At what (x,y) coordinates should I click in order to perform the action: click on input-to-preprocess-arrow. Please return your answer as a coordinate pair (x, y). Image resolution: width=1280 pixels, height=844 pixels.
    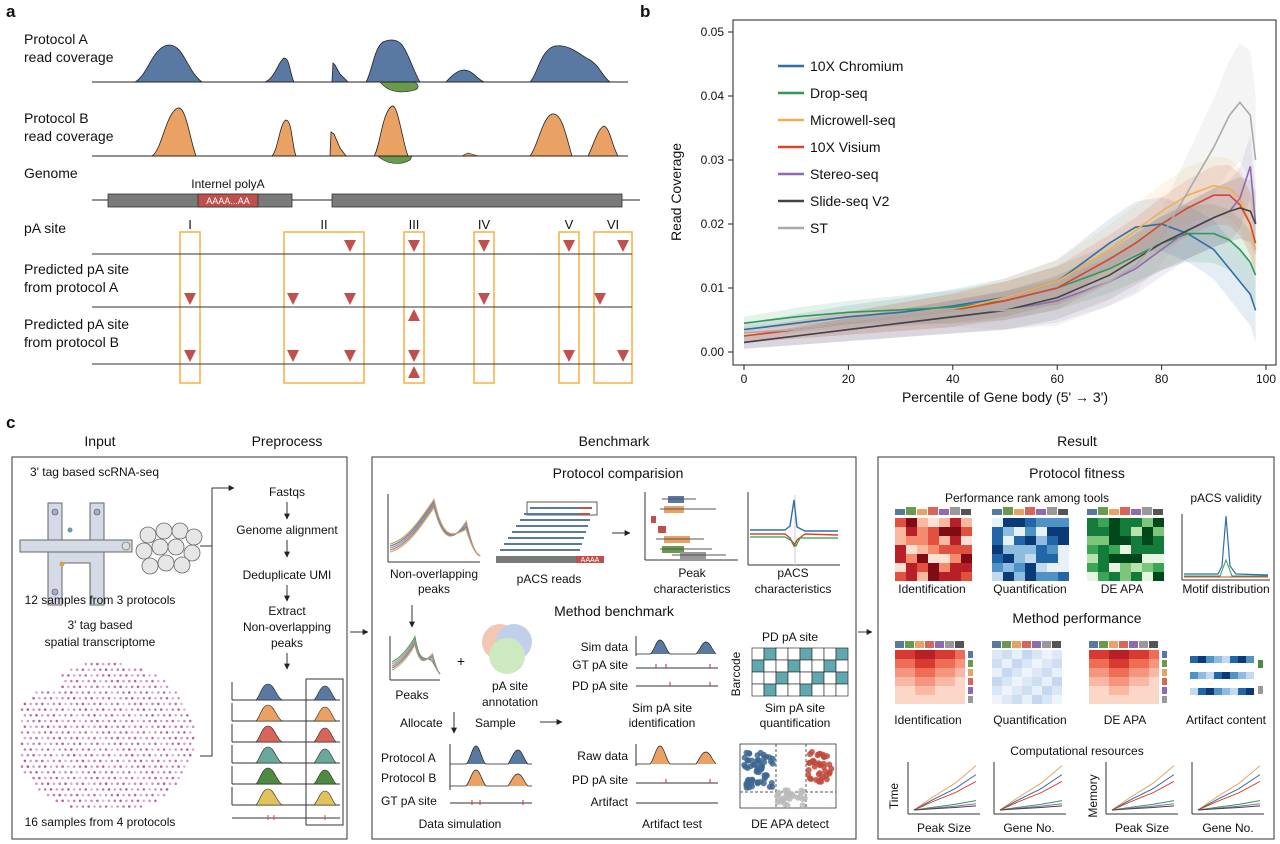
    Looking at the image, I should click on (217, 516).